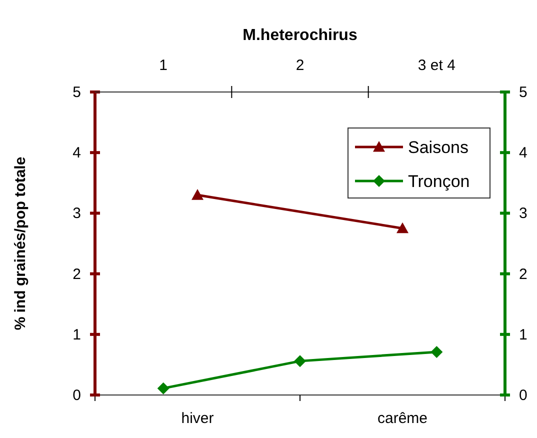 Image resolution: width=537 pixels, height=438 pixels. What do you see at coordinates (523, 274) in the screenshot?
I see `y2-tick-label: 2` at bounding box center [523, 274].